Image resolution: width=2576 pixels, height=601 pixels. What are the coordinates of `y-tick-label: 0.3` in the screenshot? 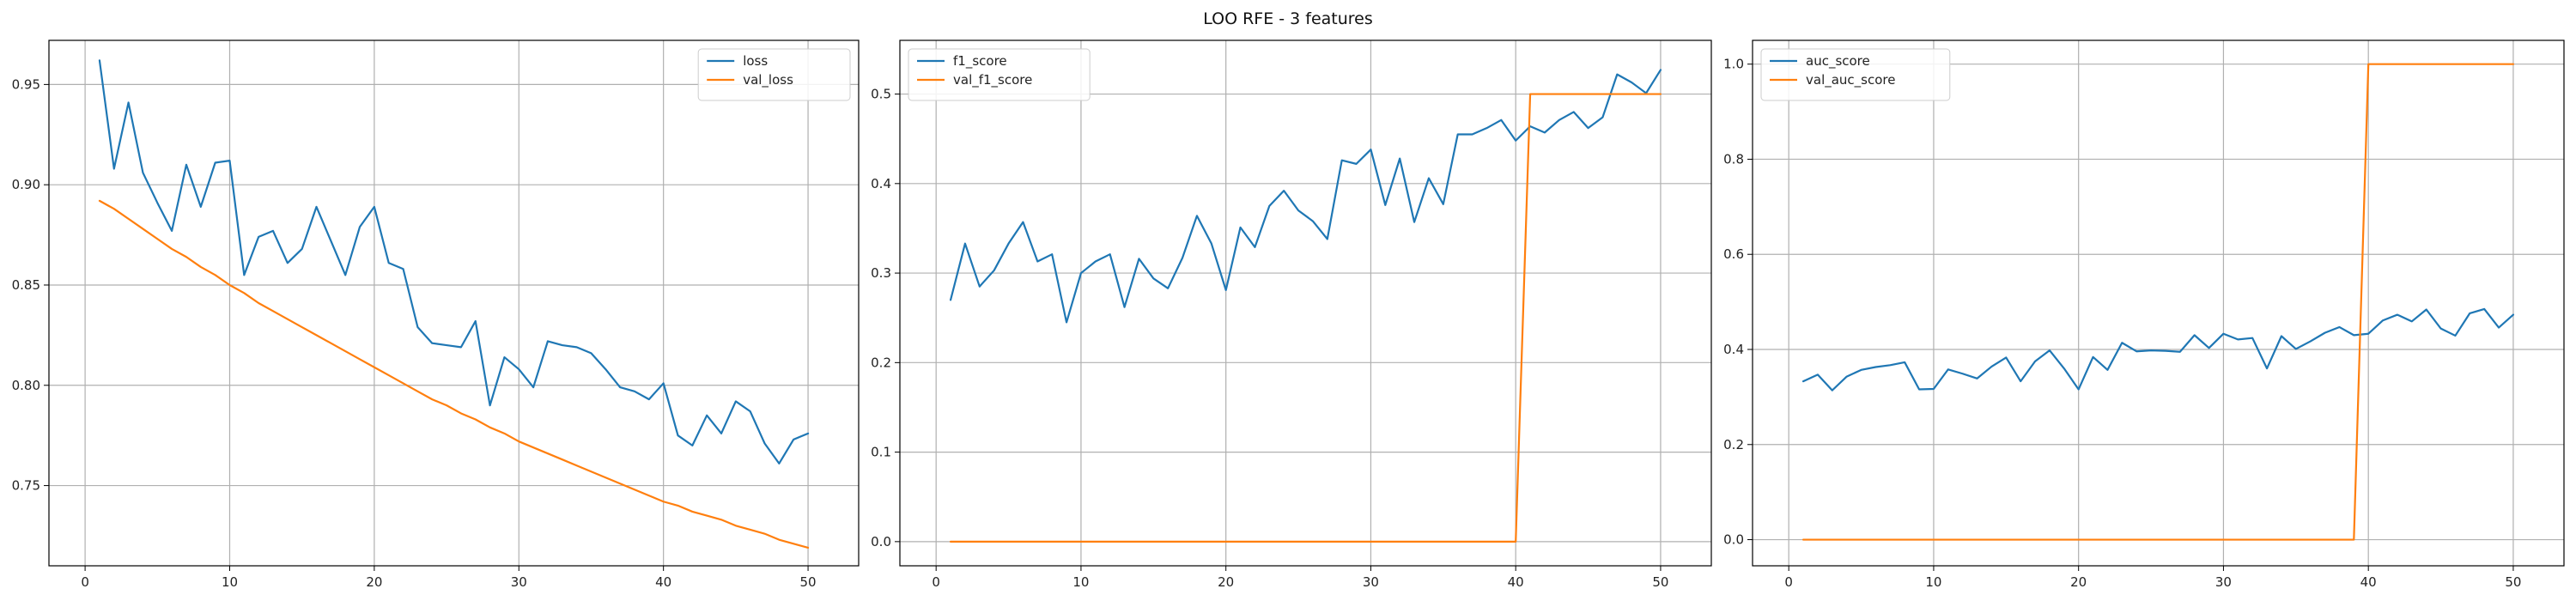 It's located at (881, 273).